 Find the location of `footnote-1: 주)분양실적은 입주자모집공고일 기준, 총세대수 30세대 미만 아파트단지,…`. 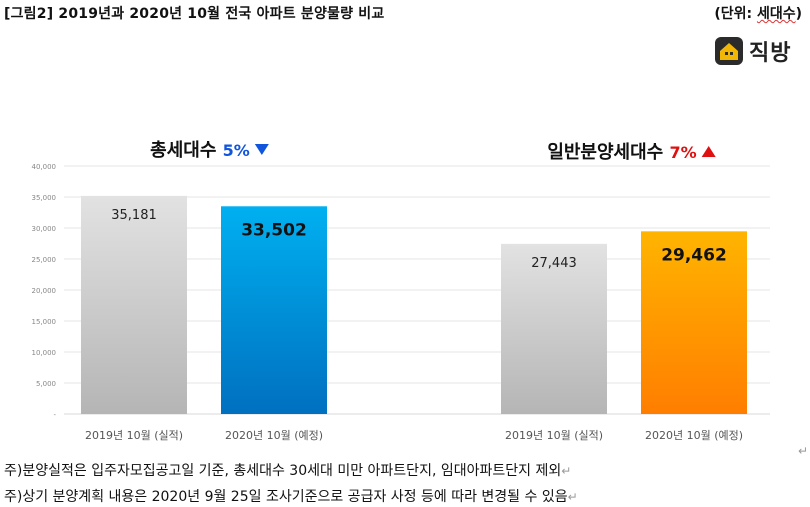

footnote-1: 주)분양실적은 입주자모집공고일 기준, 총세대수 30세대 미만 아파트단지,… is located at coordinates (287, 470).